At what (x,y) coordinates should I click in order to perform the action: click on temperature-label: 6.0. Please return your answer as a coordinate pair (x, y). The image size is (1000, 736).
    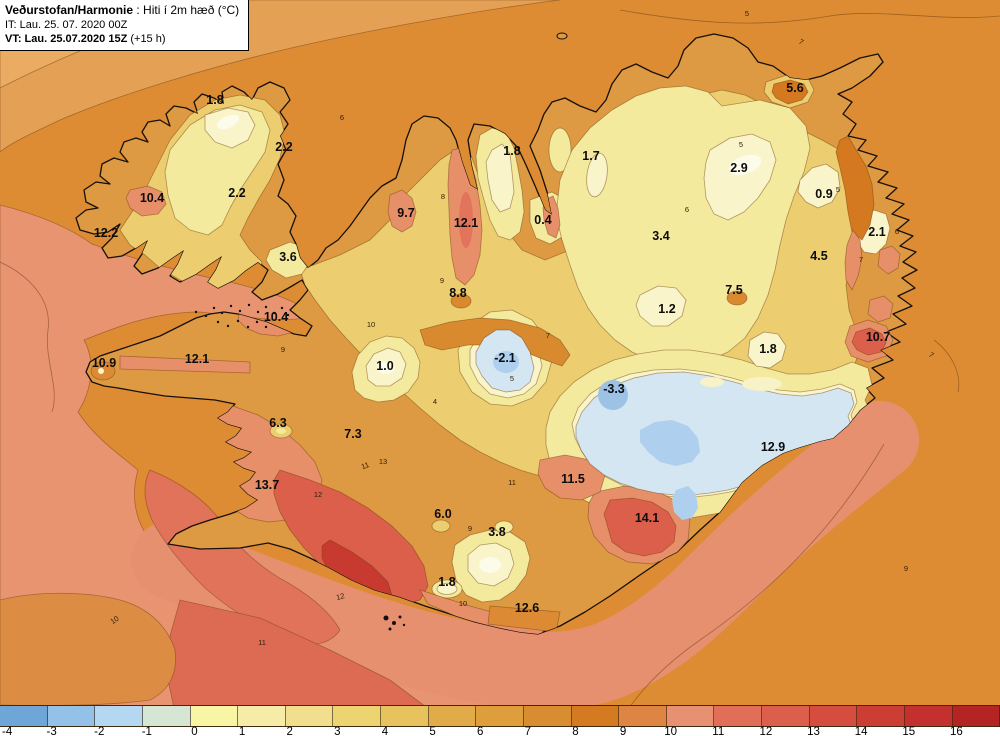
    Looking at the image, I should click on (442, 514).